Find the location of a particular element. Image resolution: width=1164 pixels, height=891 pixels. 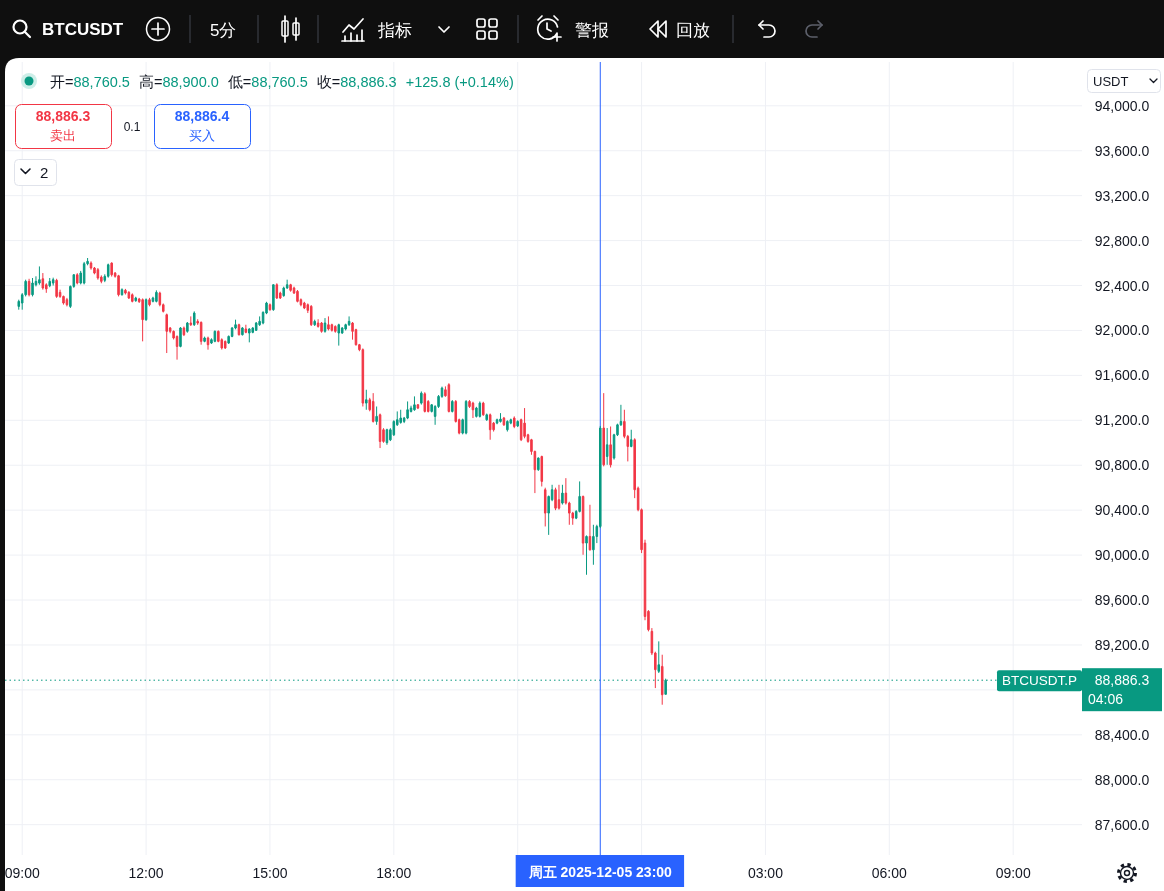

y-tick-label: 91,600.0 is located at coordinates (1122, 375).